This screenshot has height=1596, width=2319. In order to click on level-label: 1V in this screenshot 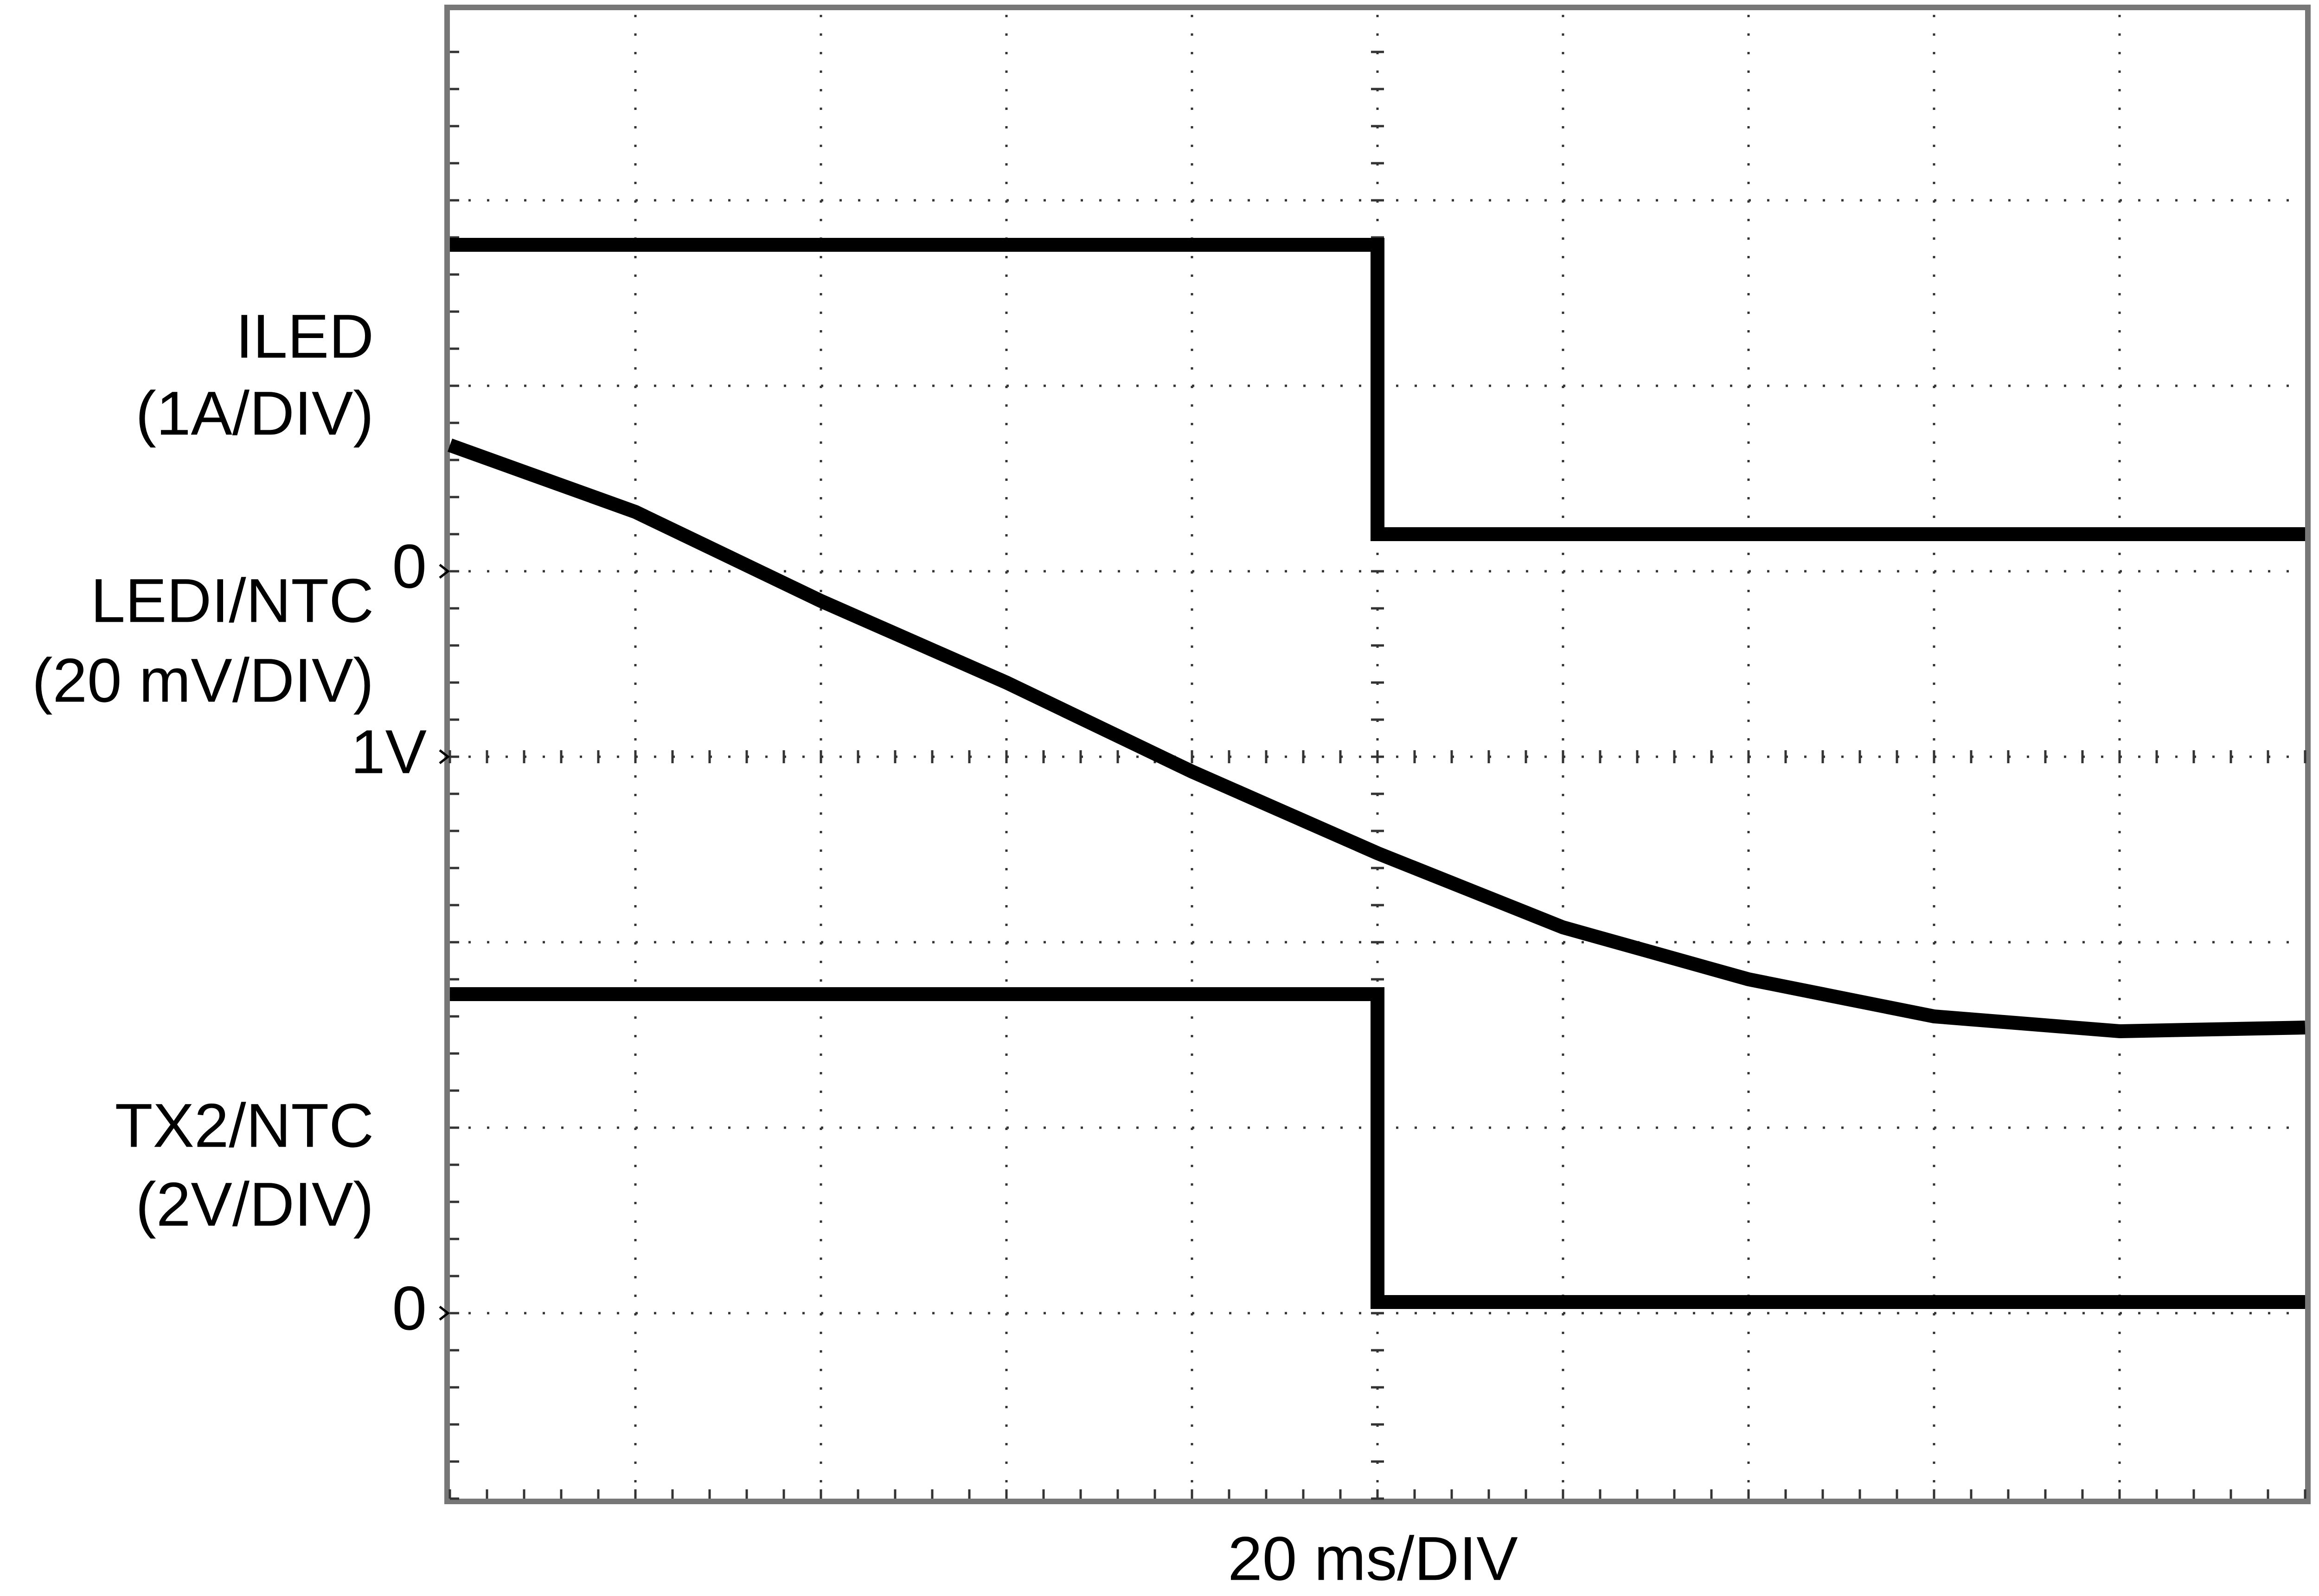, I will do `click(389, 751)`.